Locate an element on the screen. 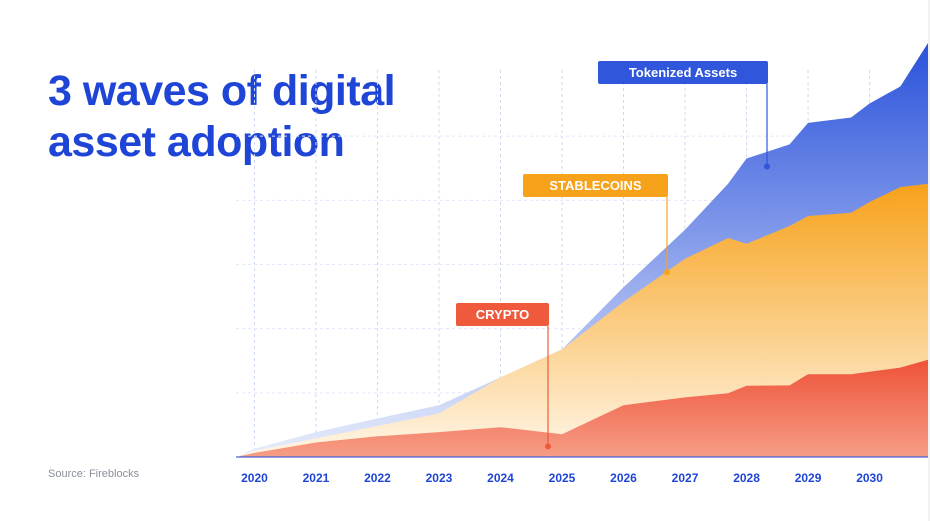 The width and height of the screenshot is (930, 521). x-tick-2025: 2025 is located at coordinates (562, 478).